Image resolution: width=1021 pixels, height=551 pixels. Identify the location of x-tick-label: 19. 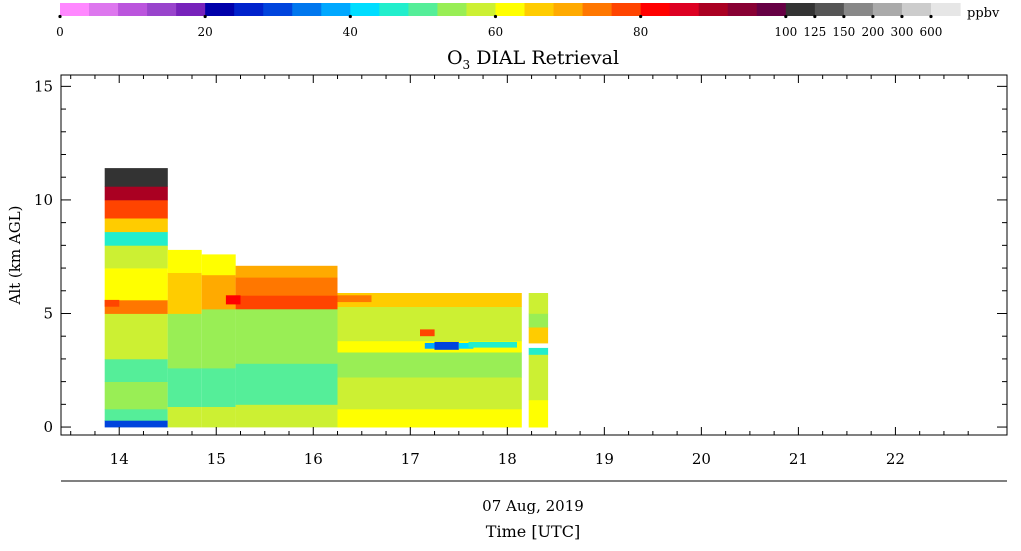
(604, 459).